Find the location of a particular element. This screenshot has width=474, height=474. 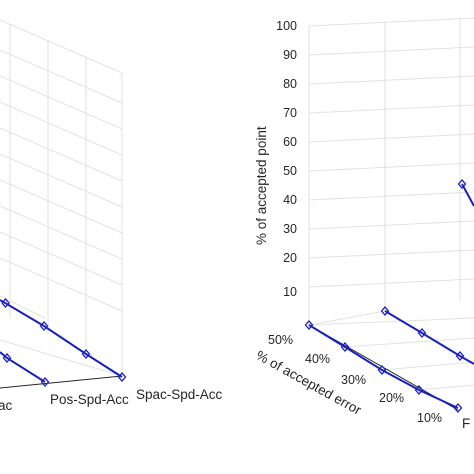

ytick-50: 50% is located at coordinates (280, 340).